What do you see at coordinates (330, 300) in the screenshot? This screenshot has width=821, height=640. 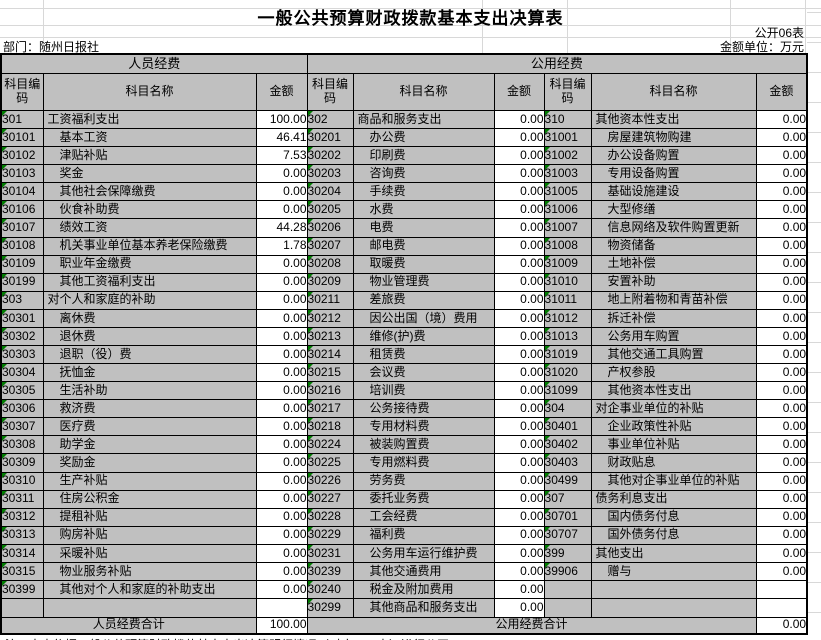 I see `subject-code-cell: 30211` at bounding box center [330, 300].